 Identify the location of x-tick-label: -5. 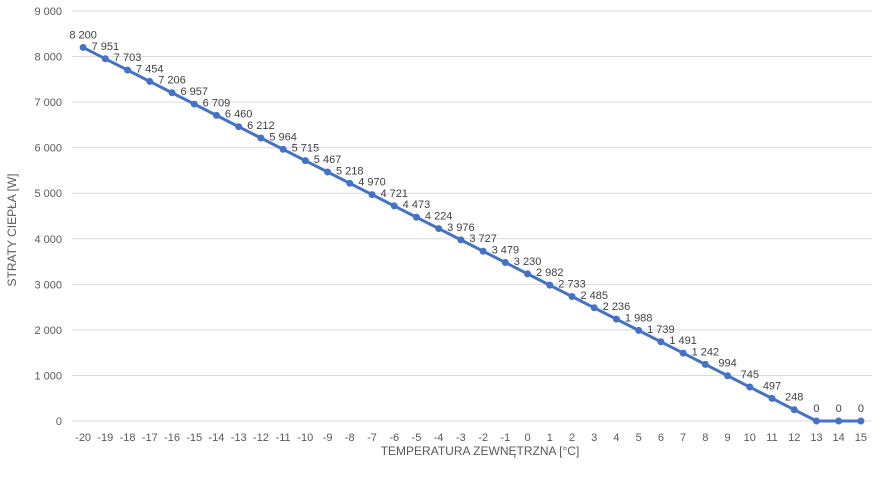
(417, 438).